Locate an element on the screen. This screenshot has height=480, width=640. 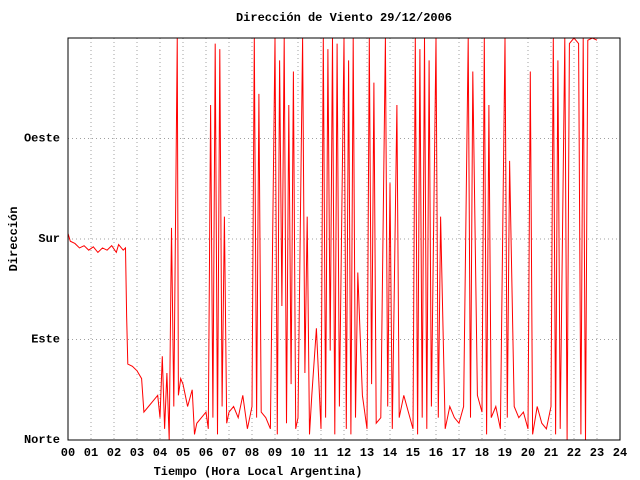
x-tick-label: 06 is located at coordinates (206, 453).